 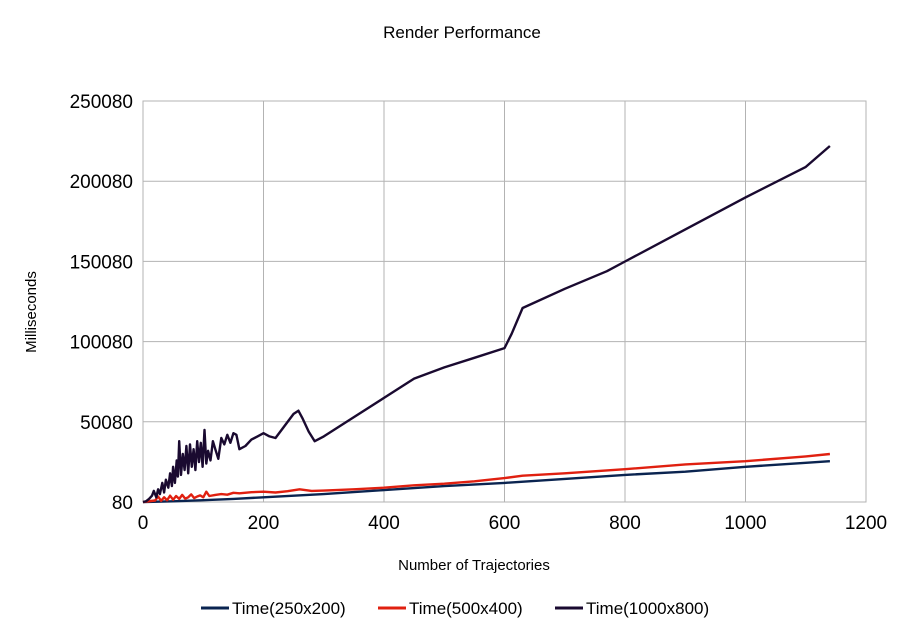 I want to click on chart-title: Render Performance, so click(x=462, y=32).